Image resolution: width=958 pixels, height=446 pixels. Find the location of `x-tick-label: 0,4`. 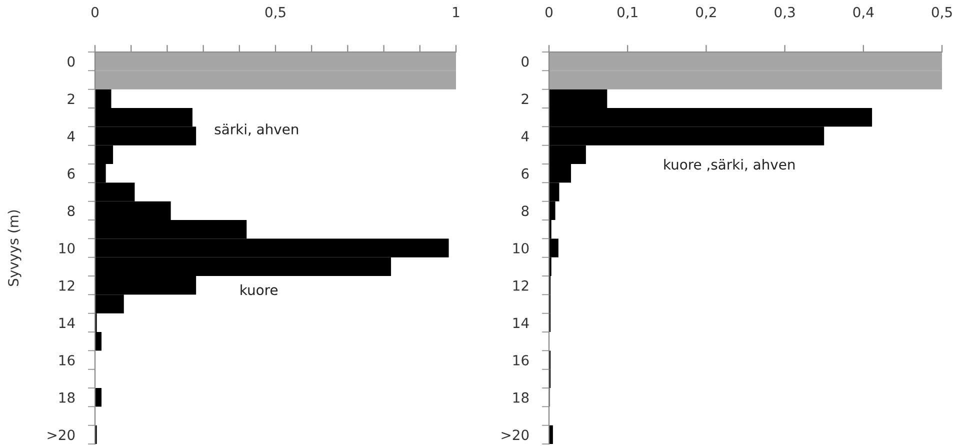

x-tick-label: 0,4 is located at coordinates (863, 12).